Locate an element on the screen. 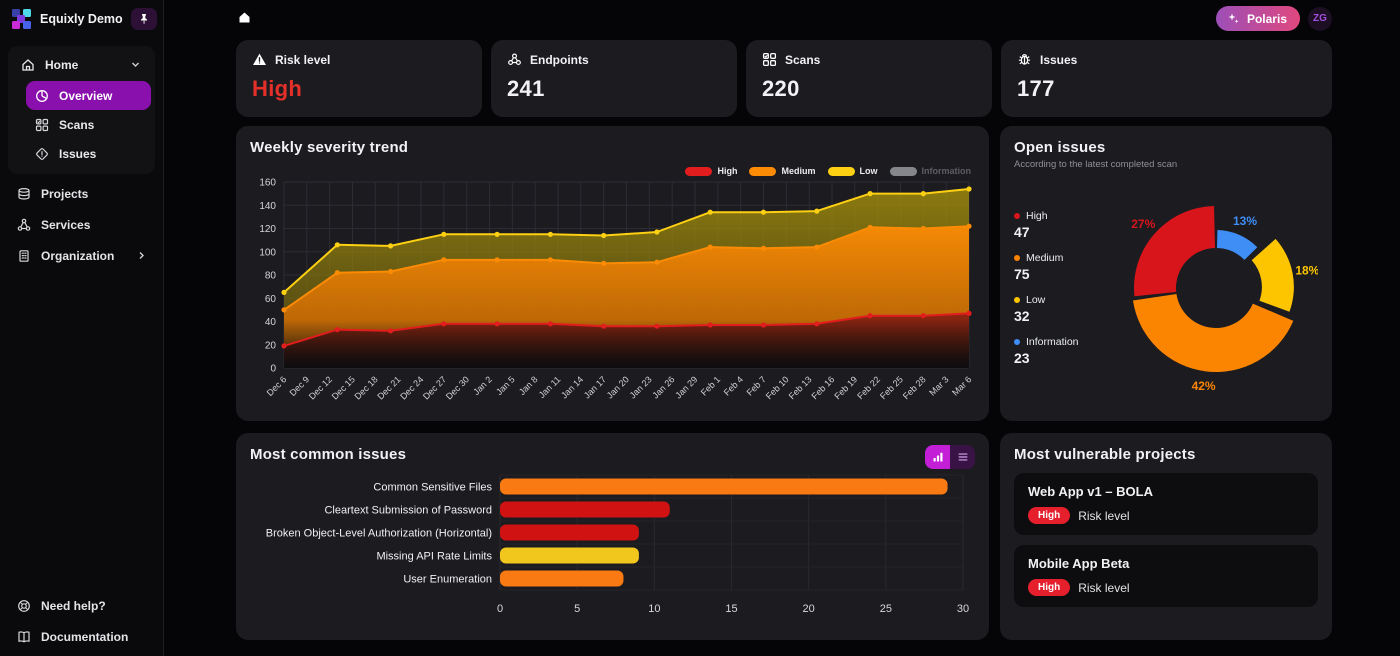  sidebar-item-issues: Issues is located at coordinates (88, 153).